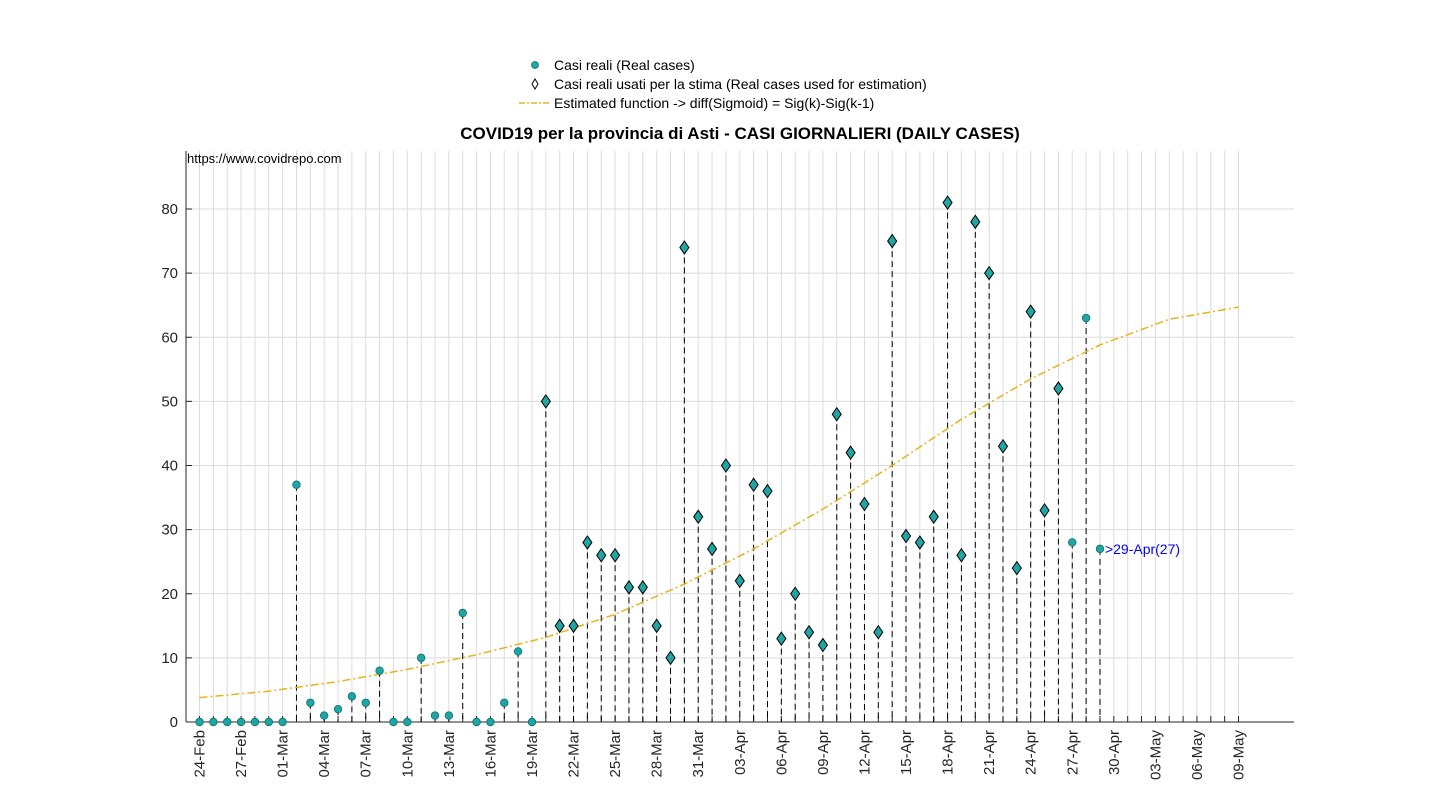 The image size is (1430, 800). I want to click on y-tick-label: 80, so click(169, 209).